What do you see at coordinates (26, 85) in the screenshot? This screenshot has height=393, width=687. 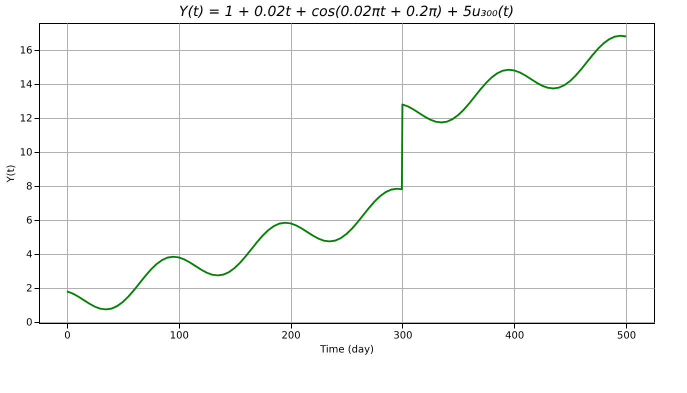 I see `y-tick-label: 14` at bounding box center [26, 85].